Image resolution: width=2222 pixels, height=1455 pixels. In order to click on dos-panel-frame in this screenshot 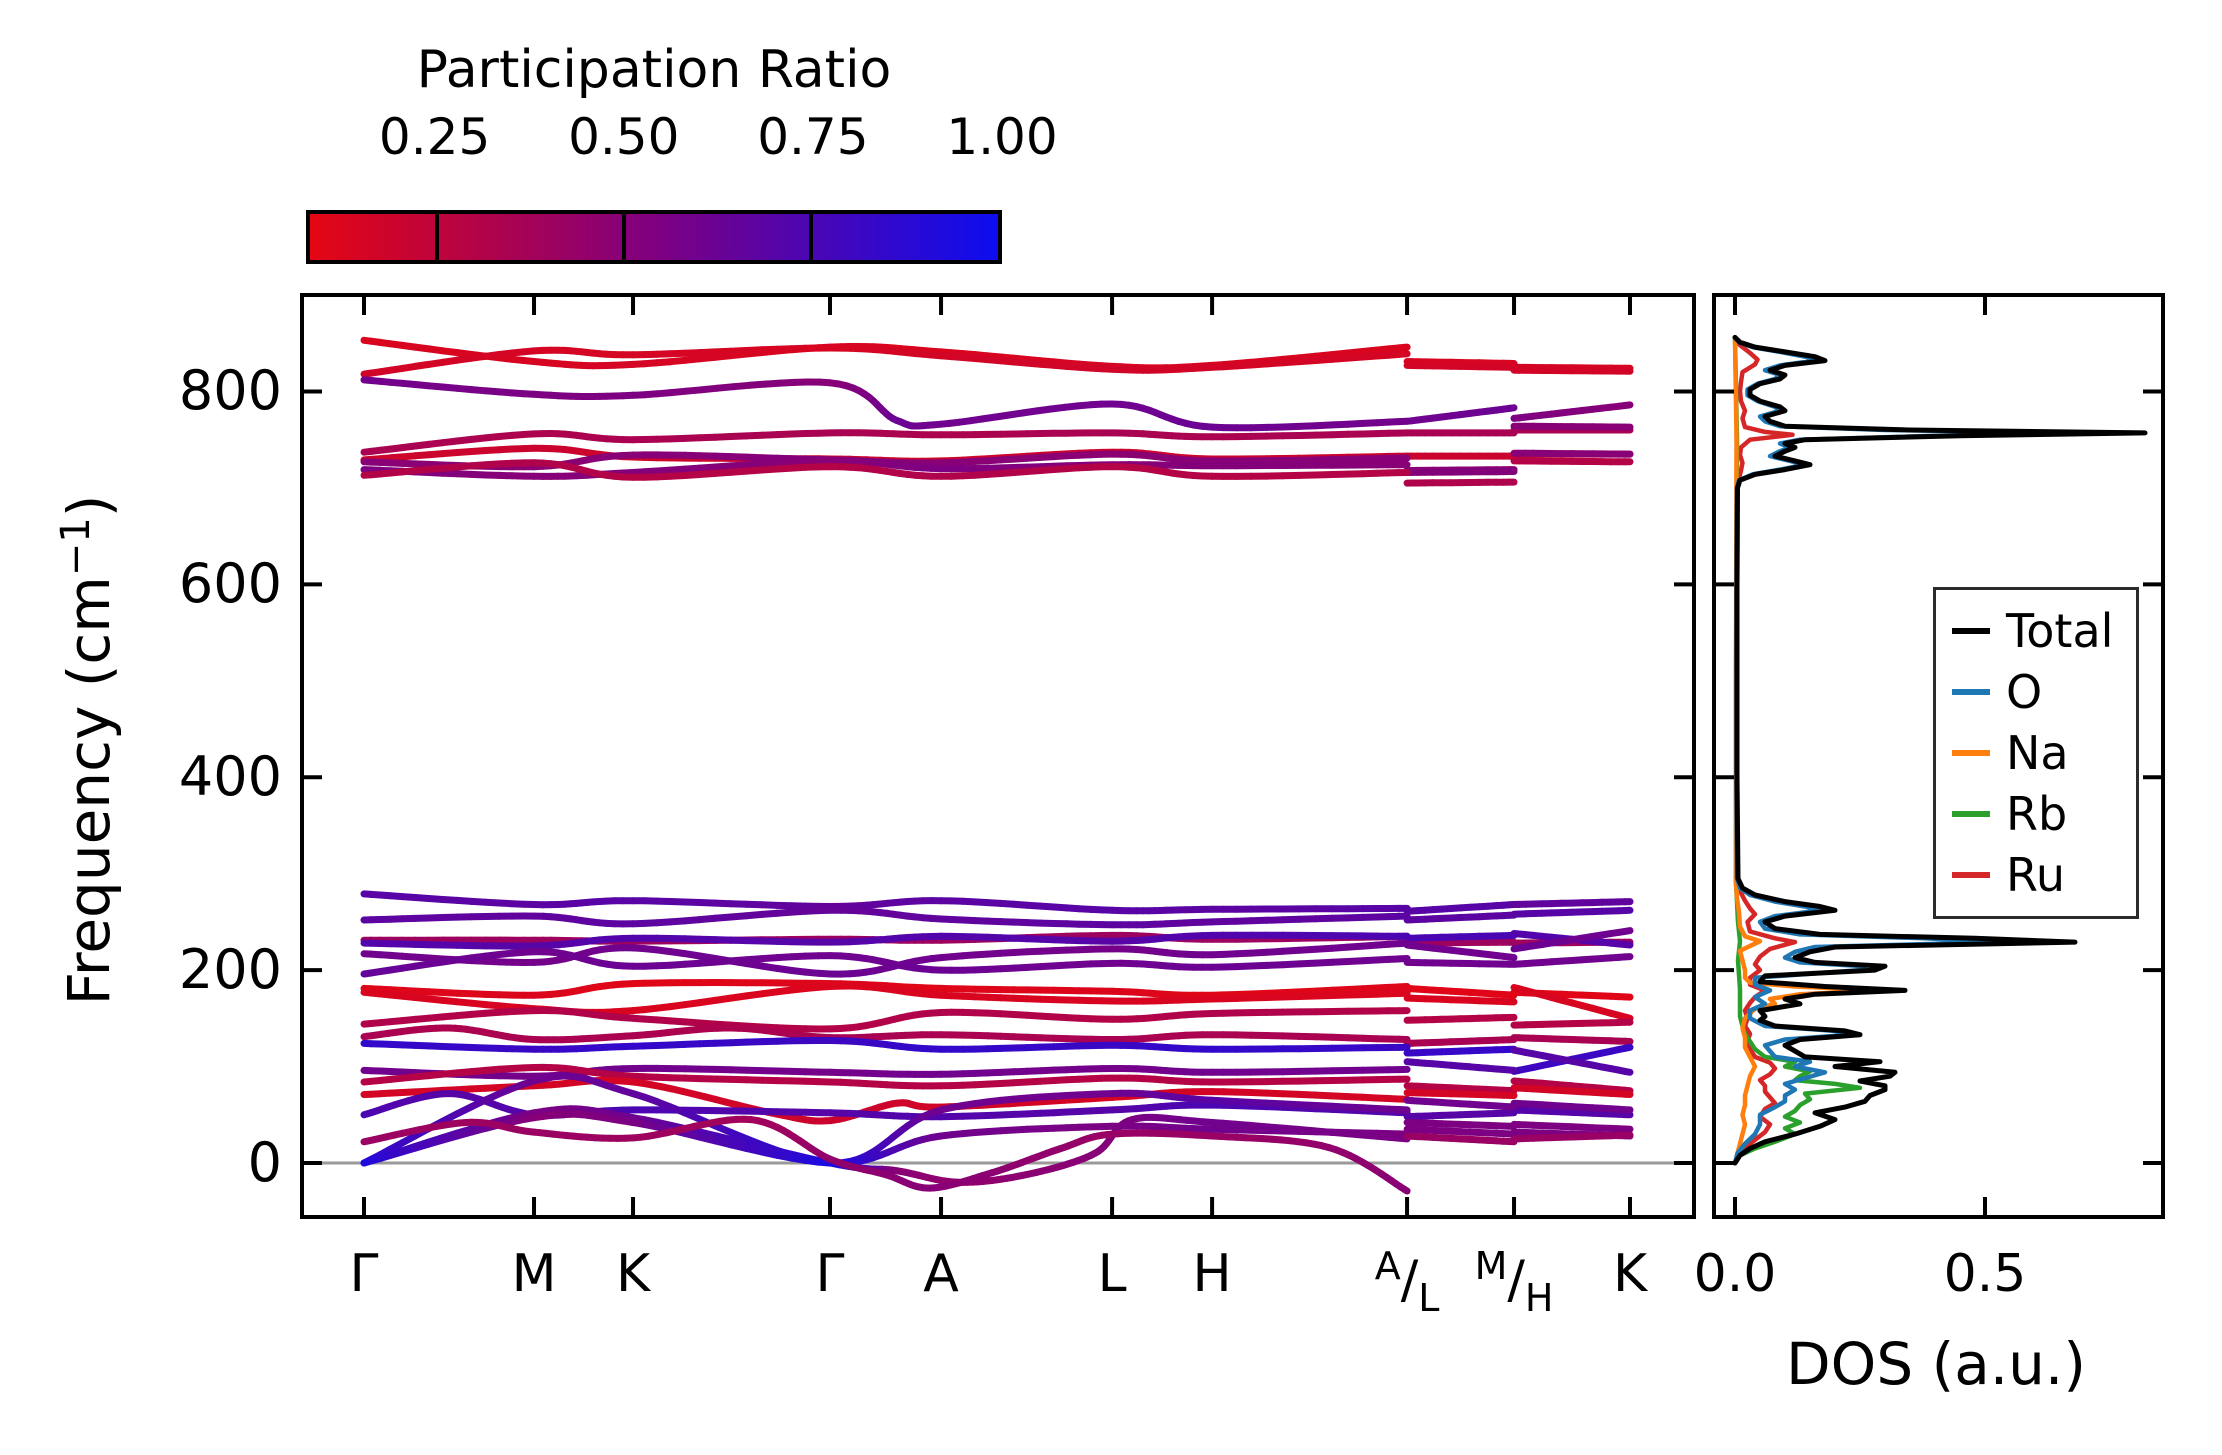, I will do `click(1938, 756)`.